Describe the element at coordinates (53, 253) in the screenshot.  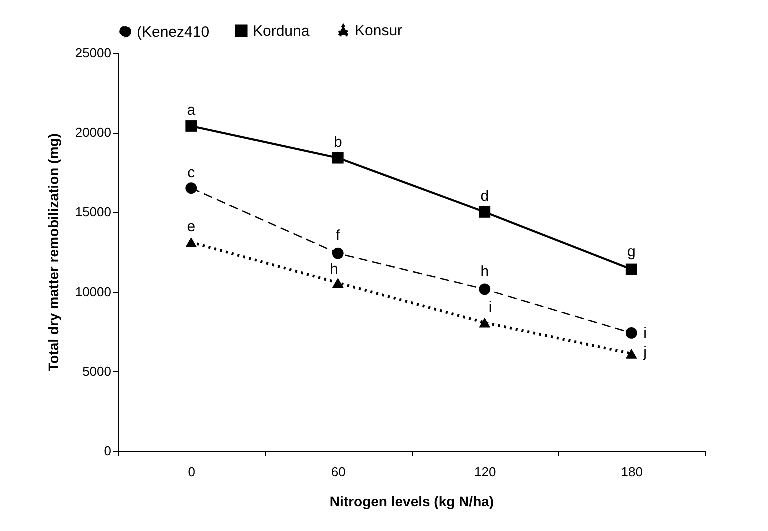
I see `y-axis-title: Total dry matter remobilization (mg)` at that location.